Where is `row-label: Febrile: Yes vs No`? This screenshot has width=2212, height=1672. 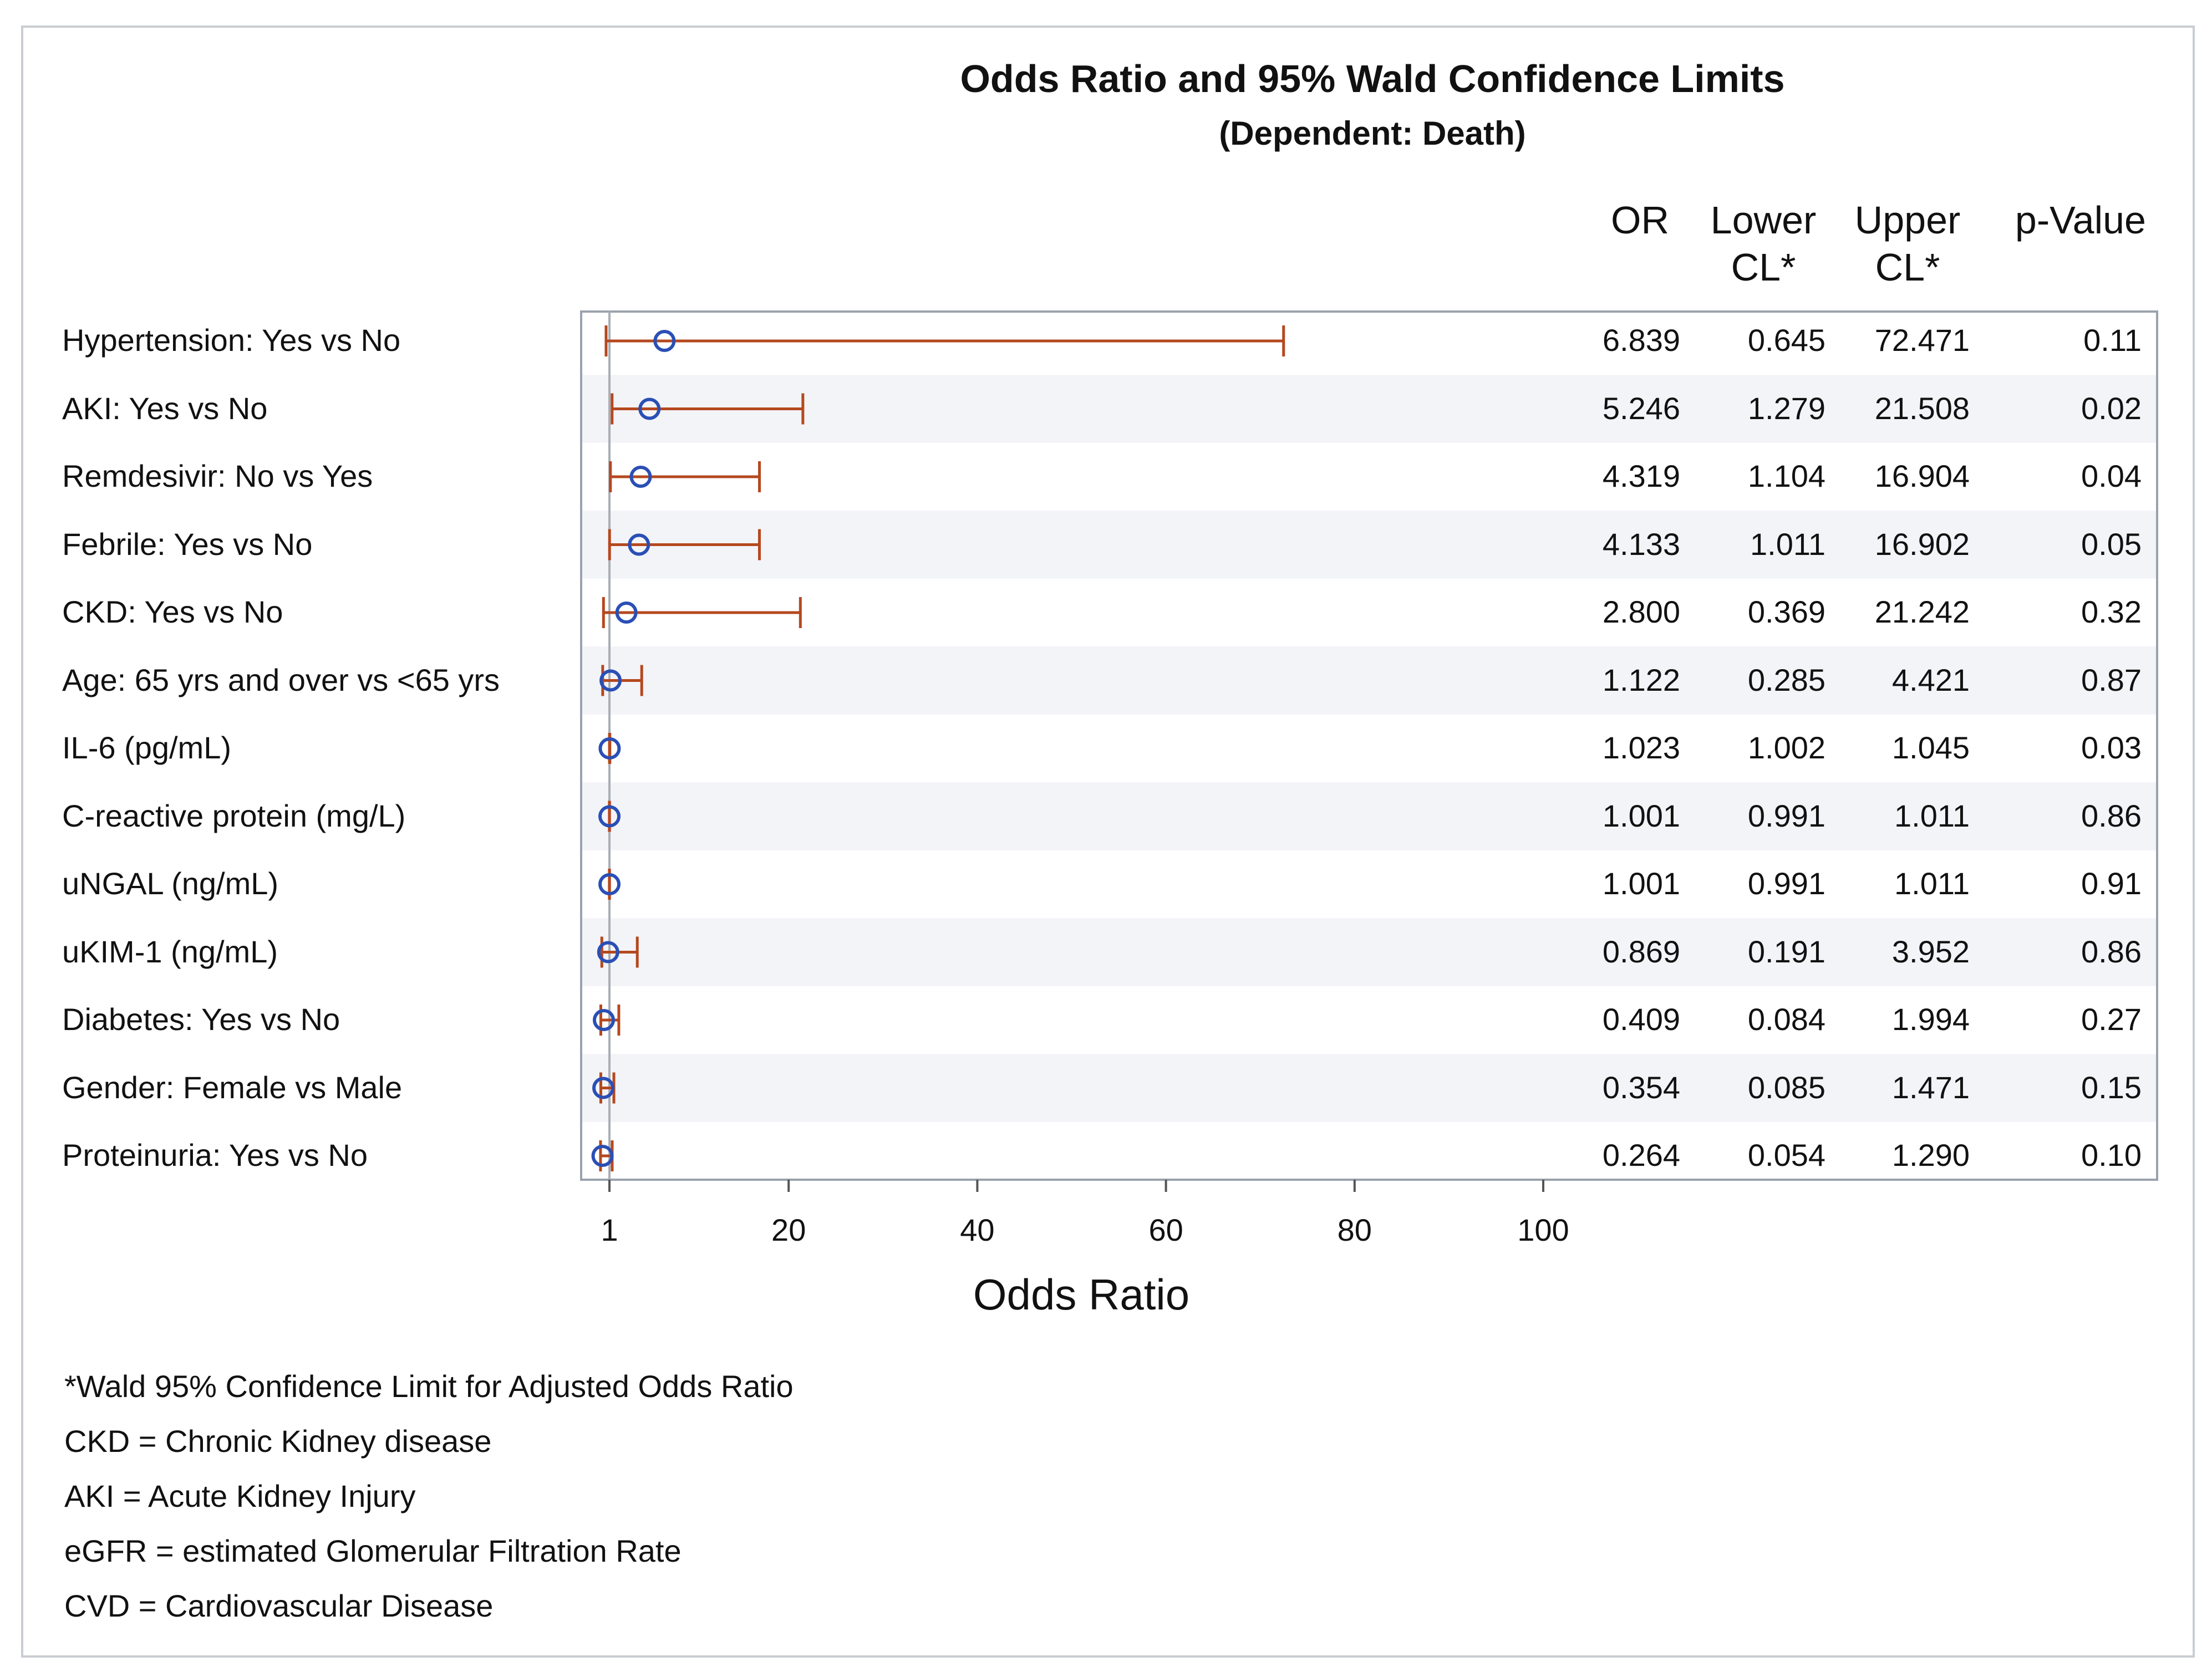 row-label: Febrile: Yes vs No is located at coordinates (187, 544).